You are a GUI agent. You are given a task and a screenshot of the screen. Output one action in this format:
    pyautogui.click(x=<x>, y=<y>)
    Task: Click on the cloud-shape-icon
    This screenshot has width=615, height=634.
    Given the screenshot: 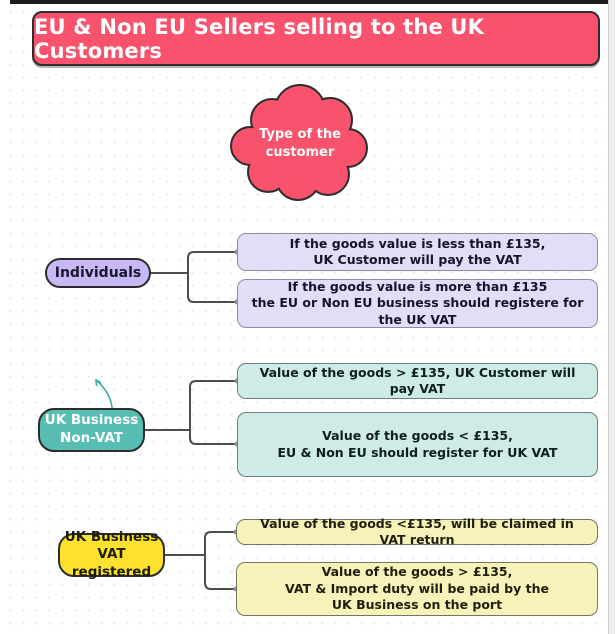 What is the action you would take?
    pyautogui.click(x=299, y=142)
    